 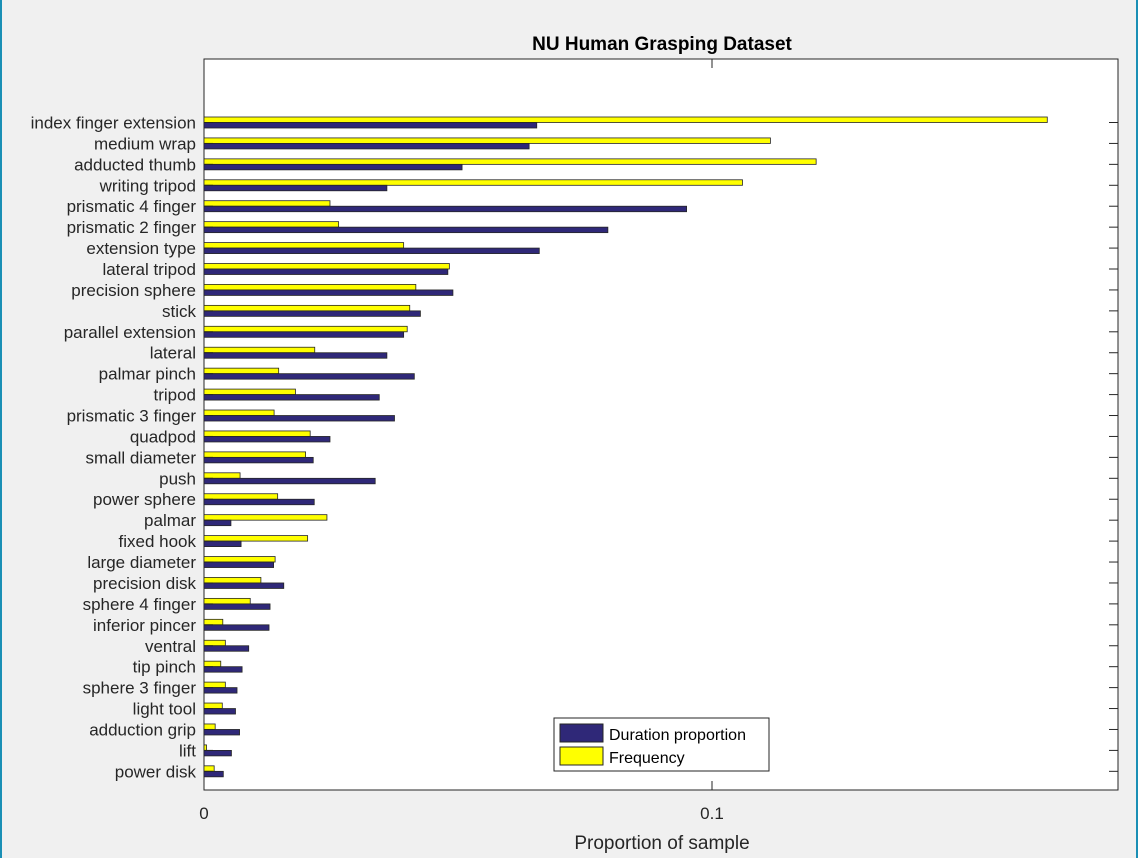 I want to click on category-label: large diameter, so click(x=141, y=562).